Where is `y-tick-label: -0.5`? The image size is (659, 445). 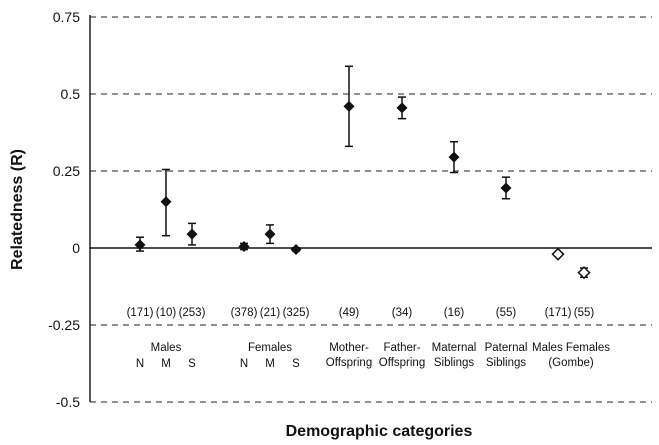
y-tick-label: -0.5 is located at coordinates (68, 402).